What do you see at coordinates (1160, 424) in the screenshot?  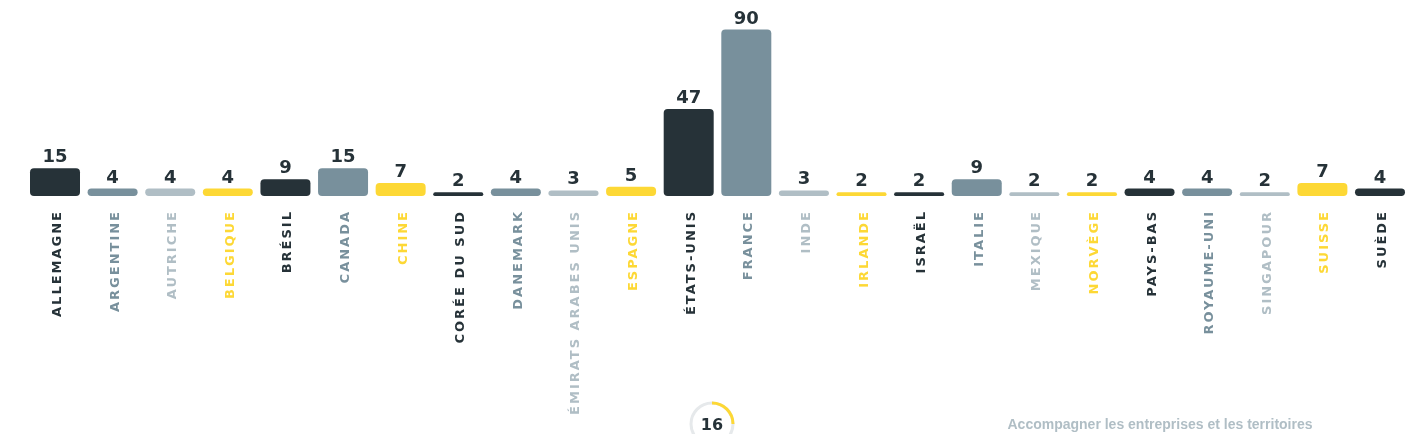 I see `text: Accompagner les entreprises et les territoires` at bounding box center [1160, 424].